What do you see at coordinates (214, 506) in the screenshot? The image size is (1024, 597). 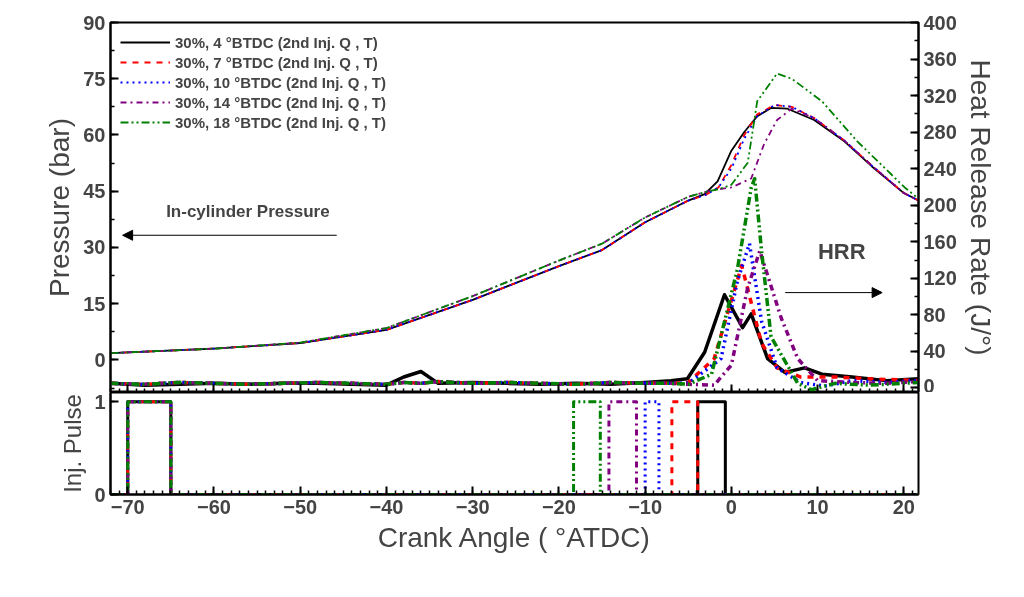 I see `x-tick-label: −60` at bounding box center [214, 506].